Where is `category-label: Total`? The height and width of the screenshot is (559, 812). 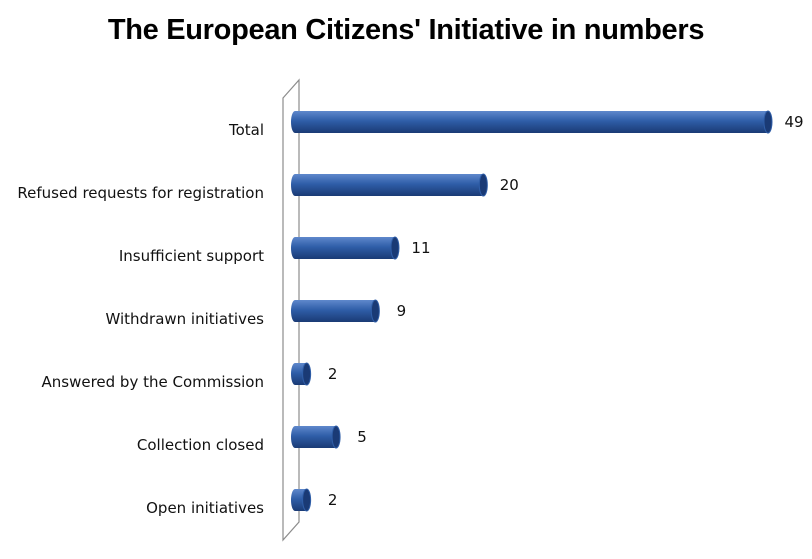 category-label: Total is located at coordinates (246, 130).